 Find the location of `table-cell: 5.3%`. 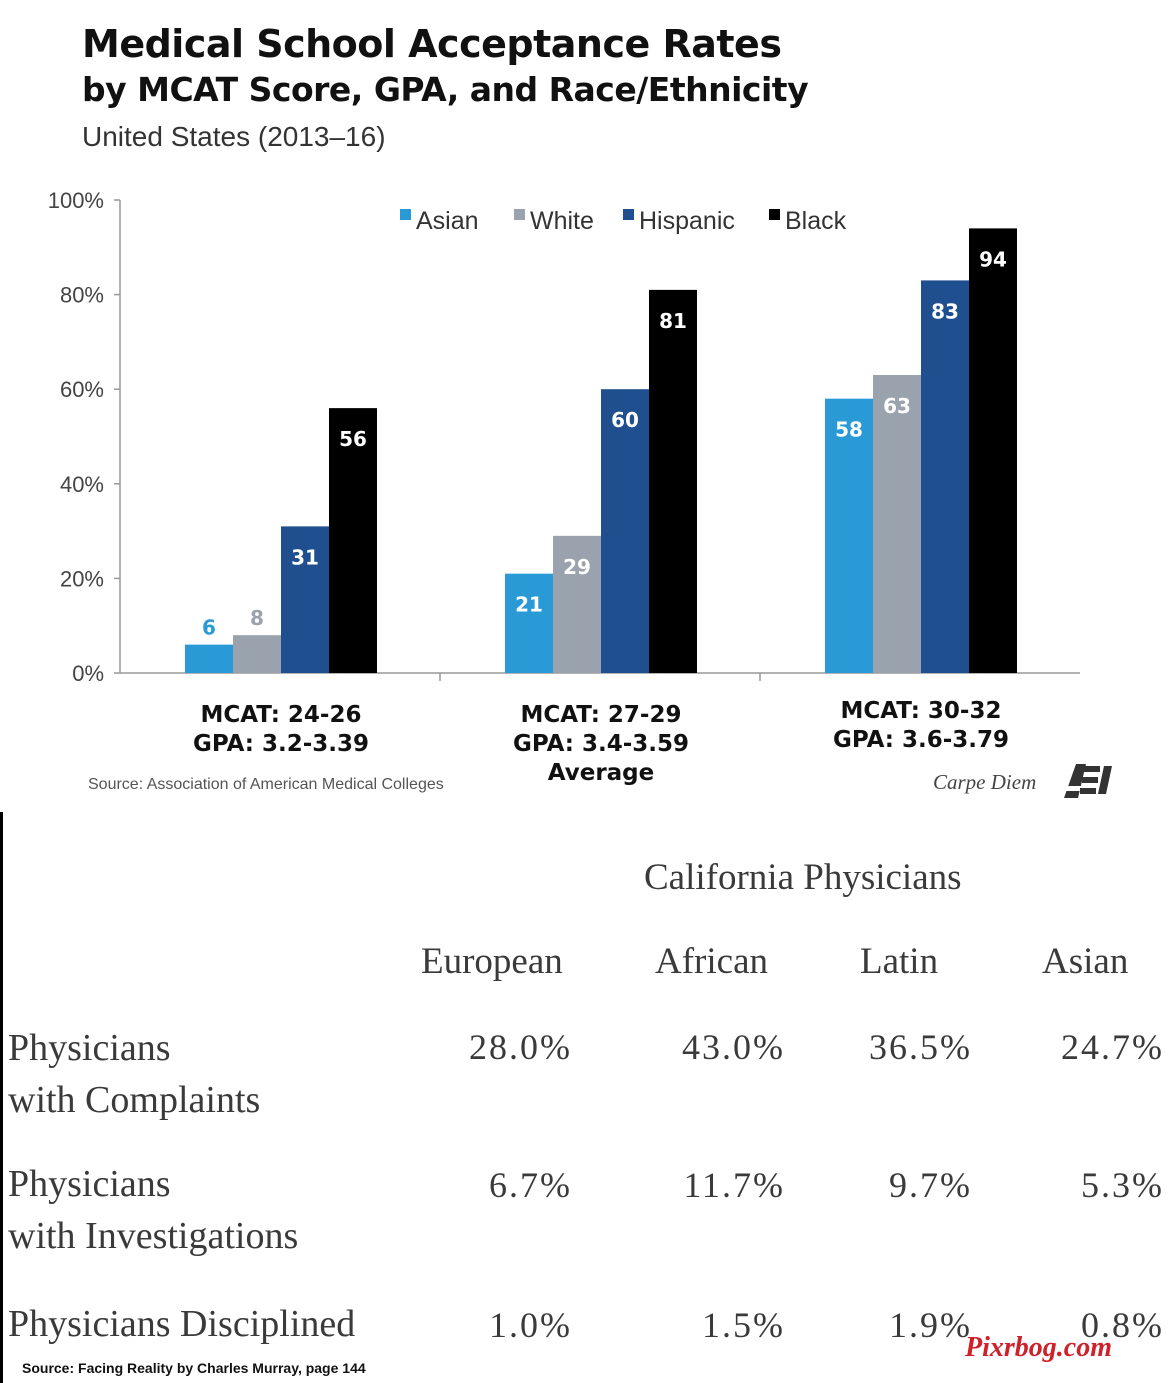

table-cell: 5.3% is located at coordinates (1122, 1185).